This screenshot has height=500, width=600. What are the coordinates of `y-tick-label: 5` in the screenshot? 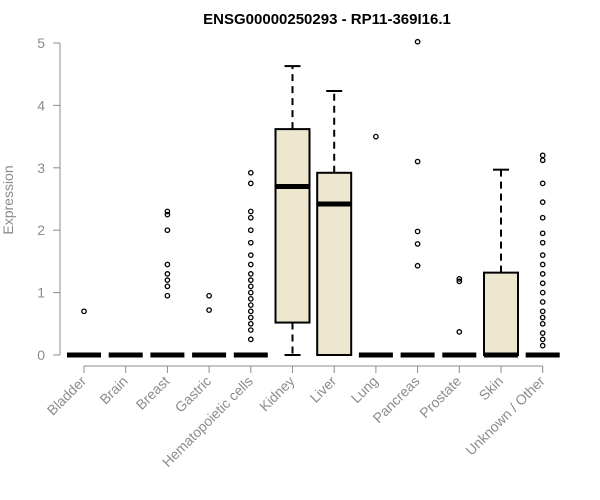 It's located at (41, 43).